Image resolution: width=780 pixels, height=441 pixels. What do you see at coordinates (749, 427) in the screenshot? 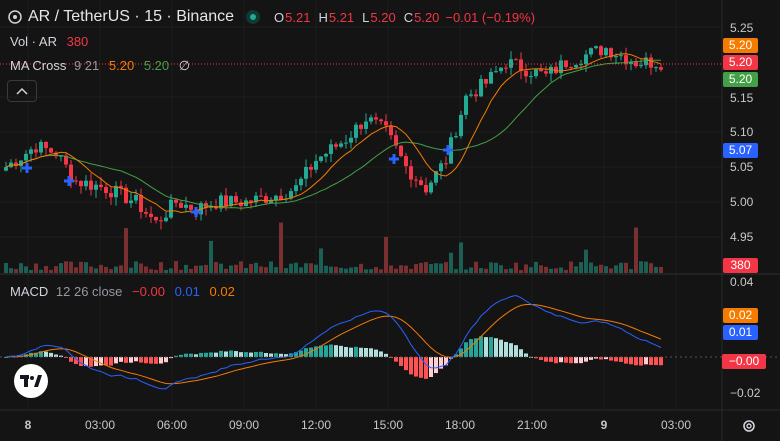
I see `gear-icon` at bounding box center [749, 427].